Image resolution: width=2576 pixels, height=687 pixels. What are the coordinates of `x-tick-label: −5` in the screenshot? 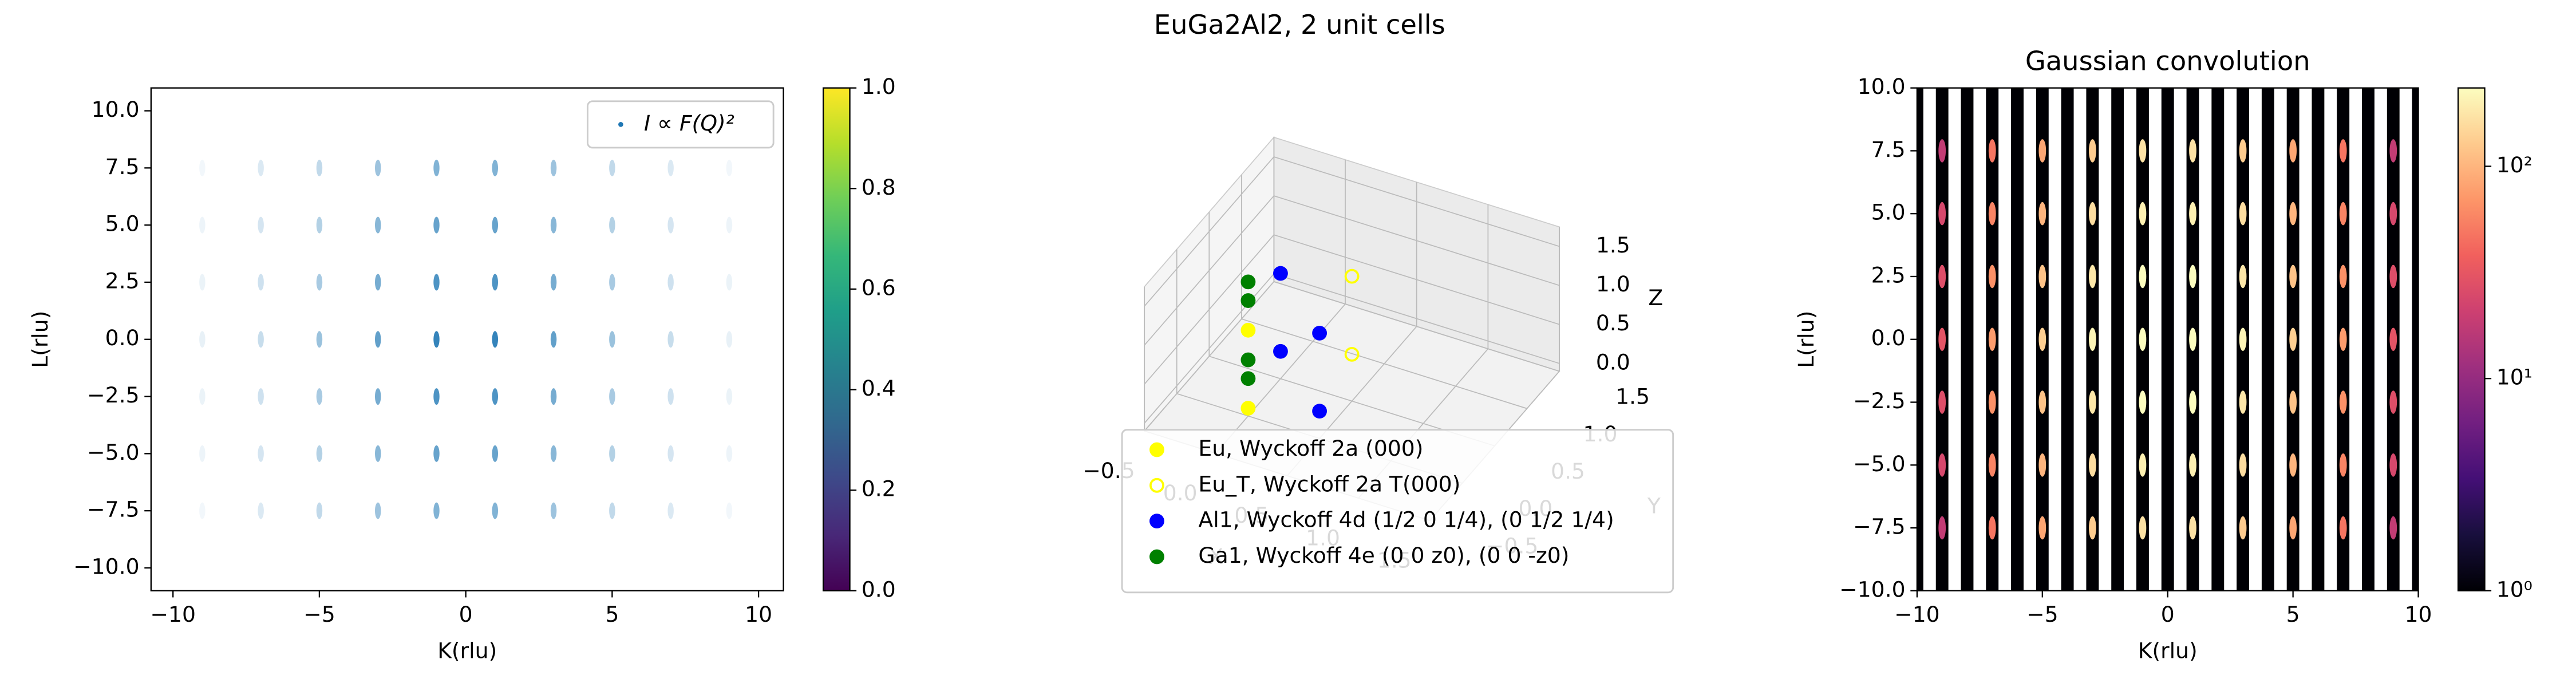 It's located at (319, 614).